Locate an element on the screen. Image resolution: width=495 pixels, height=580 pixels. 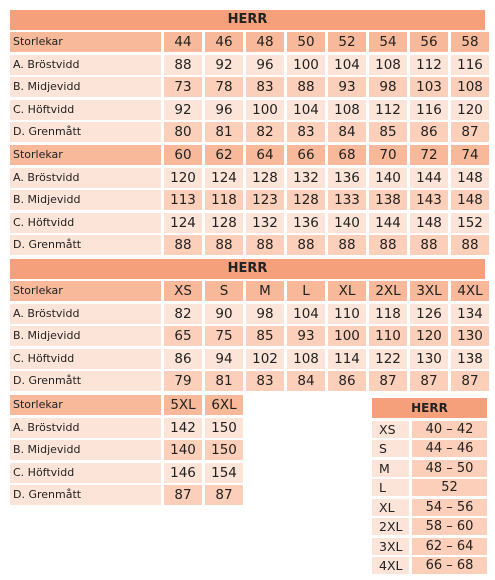
conversion-row: M 48 – 50 is located at coordinates (429, 468).